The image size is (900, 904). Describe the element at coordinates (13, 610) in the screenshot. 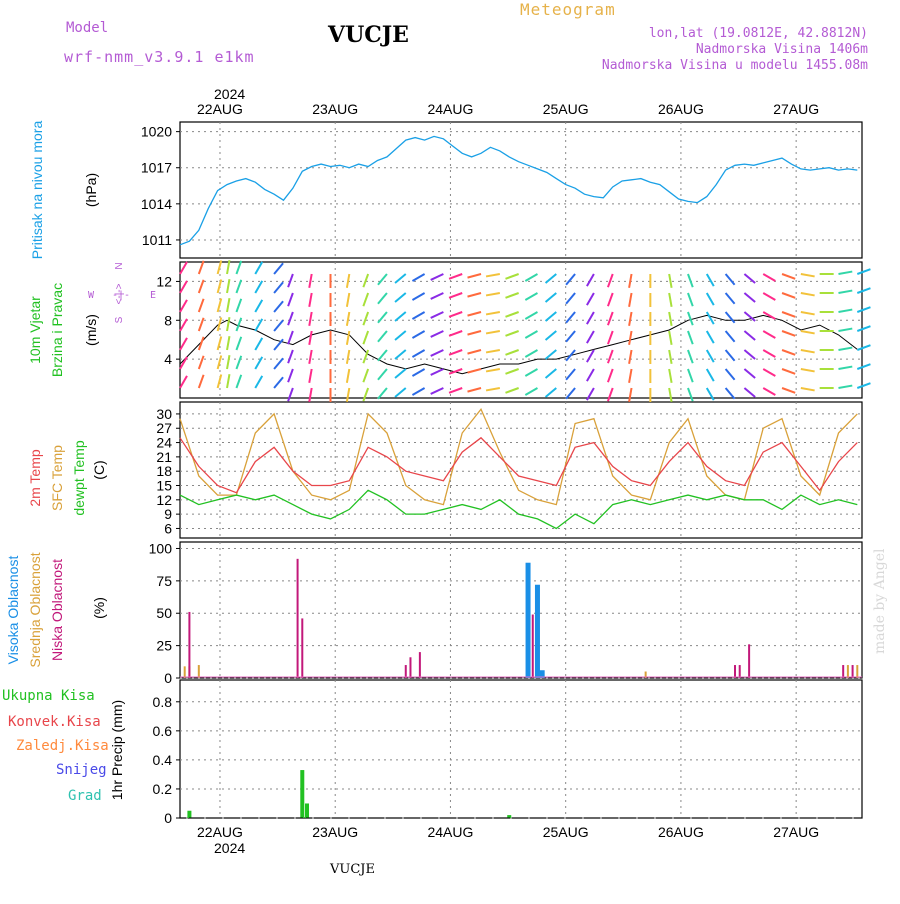

I see `cloud-ylabel-high: Visoka Oblacnost` at that location.